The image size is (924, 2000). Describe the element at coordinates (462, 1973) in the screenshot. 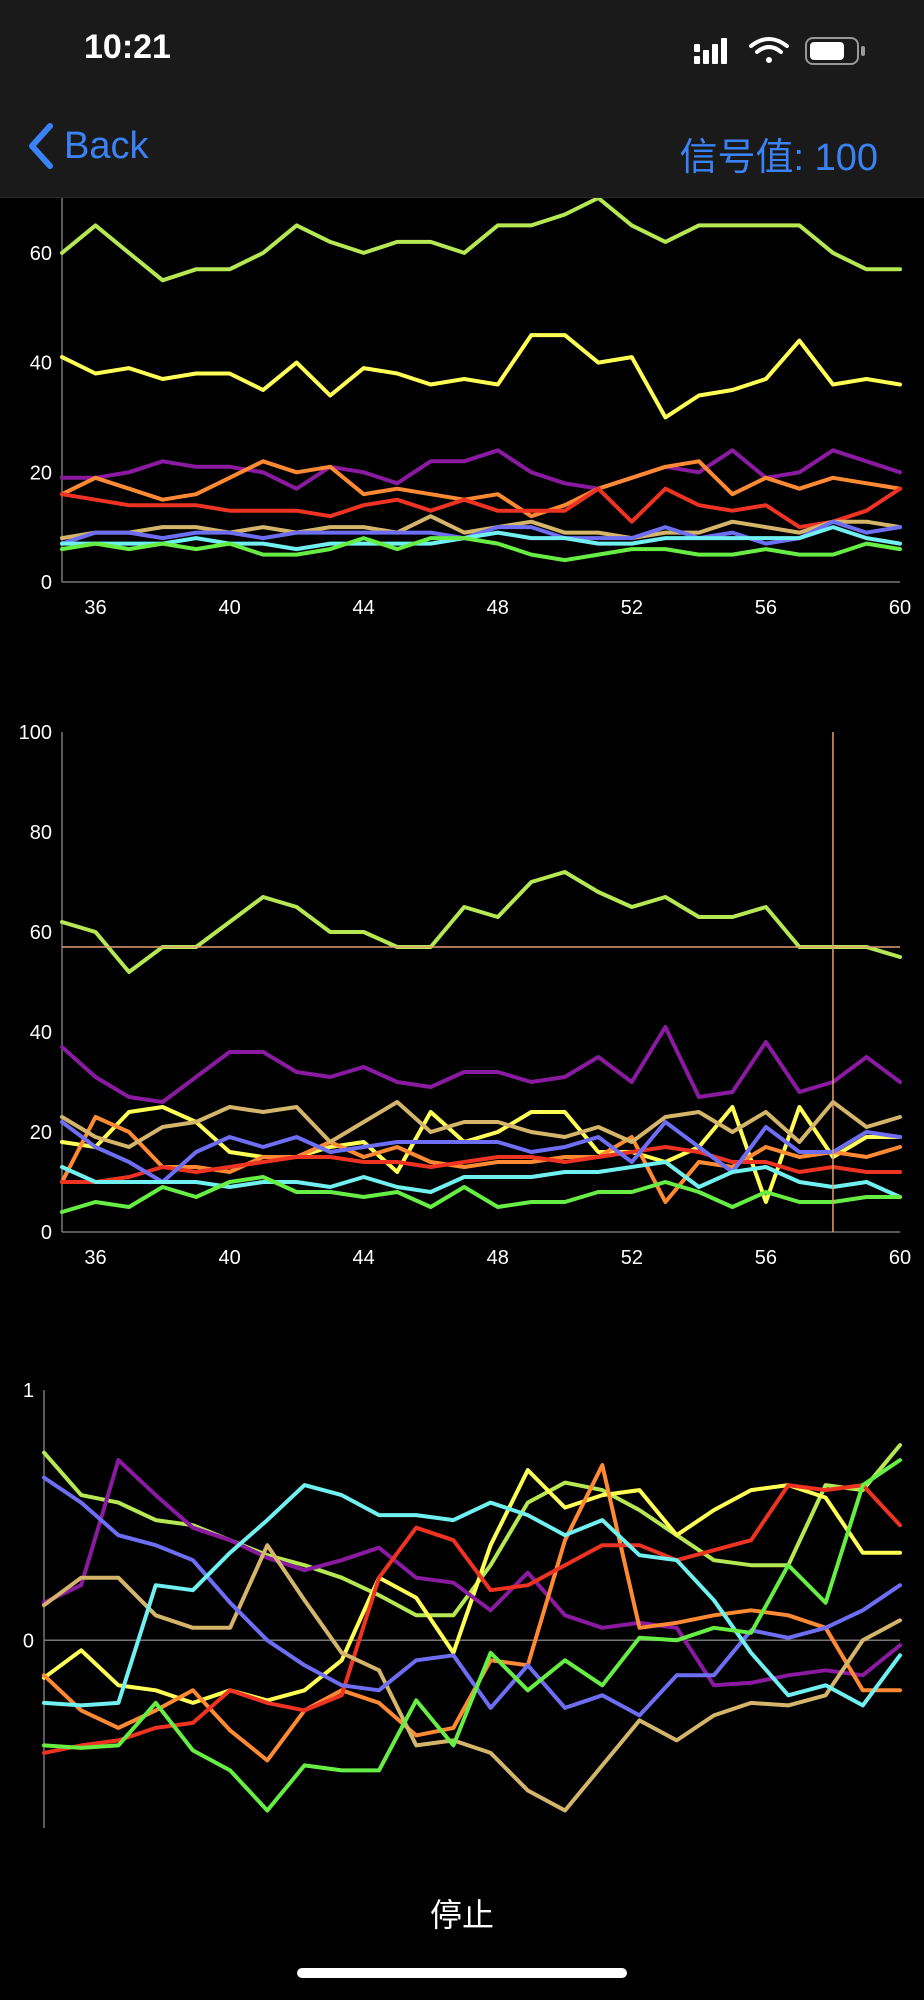

I see `home-indicator` at that location.